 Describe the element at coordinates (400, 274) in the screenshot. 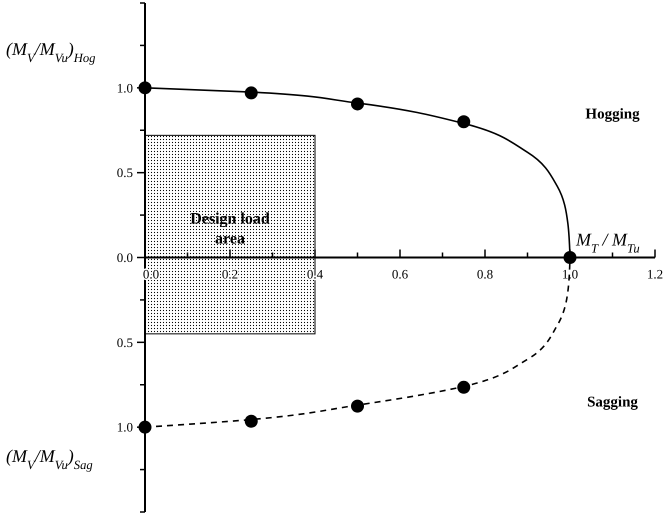

I see `x-tick-label: 0.6` at that location.